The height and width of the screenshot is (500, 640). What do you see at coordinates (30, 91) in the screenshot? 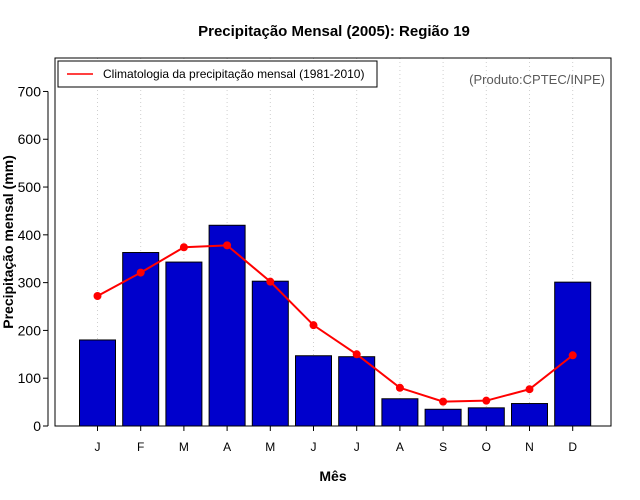
I see `y-tick-label-700: 700` at bounding box center [30, 91].